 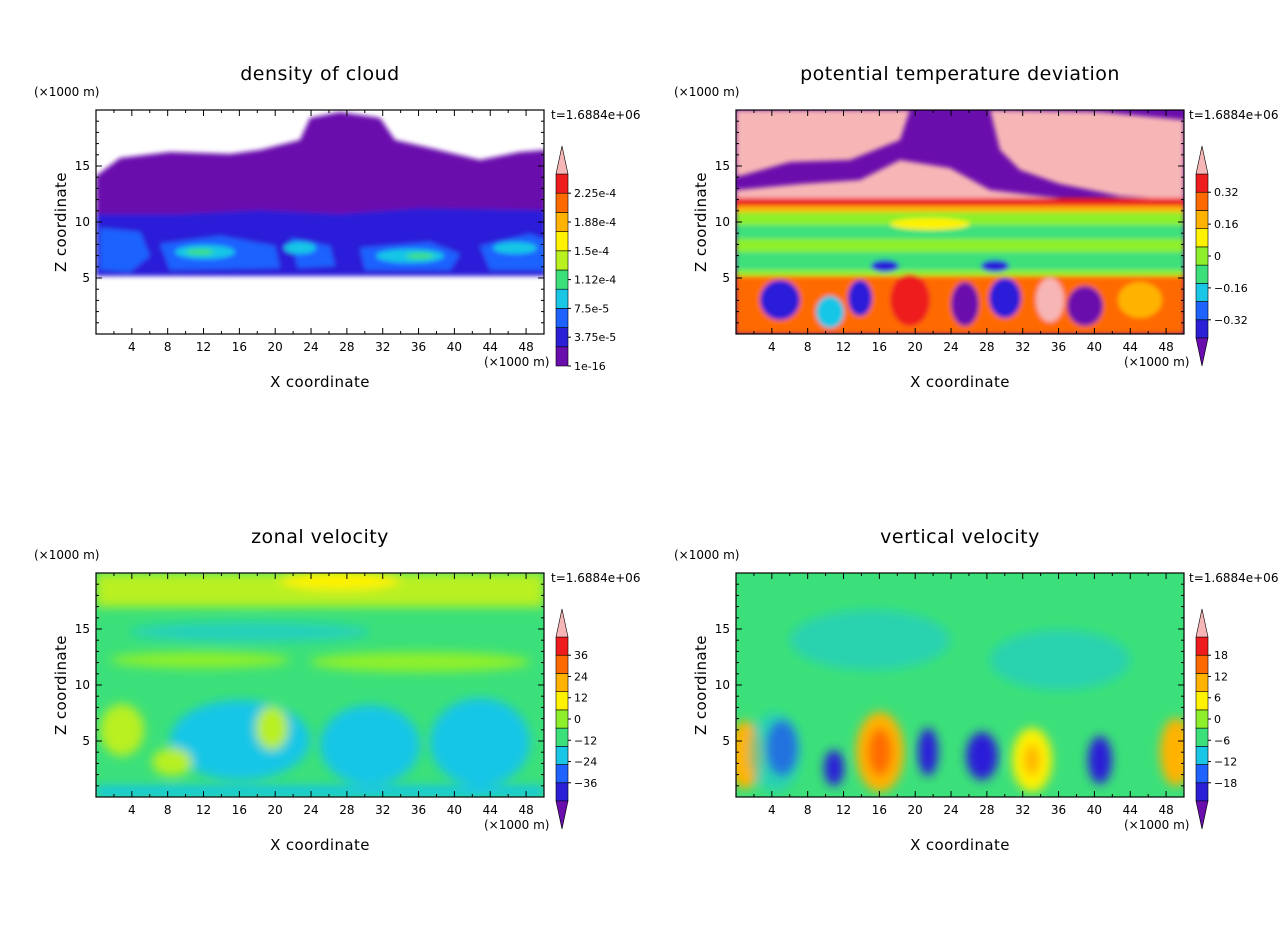 What do you see at coordinates (168, 810) in the screenshot?
I see `x-tick-label: 8` at bounding box center [168, 810].